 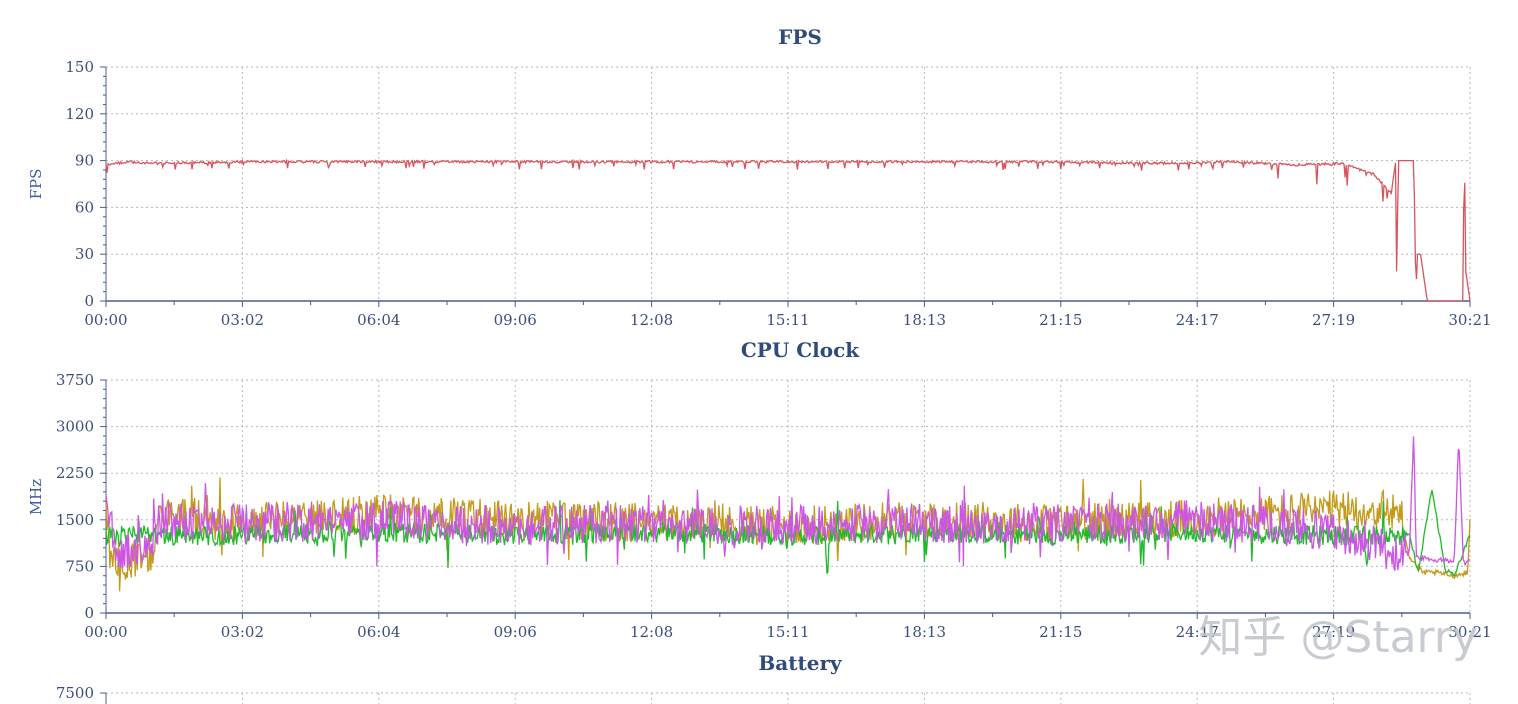 I want to click on watermark: 知乎 @Starry, so click(x=1338, y=637).